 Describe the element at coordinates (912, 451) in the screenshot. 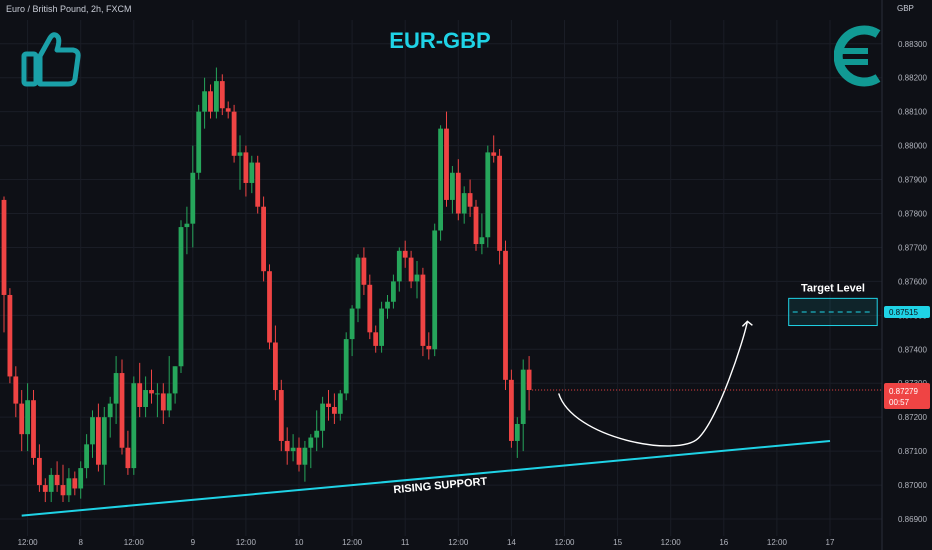

I see `y-tick-label: 0.87100` at that location.